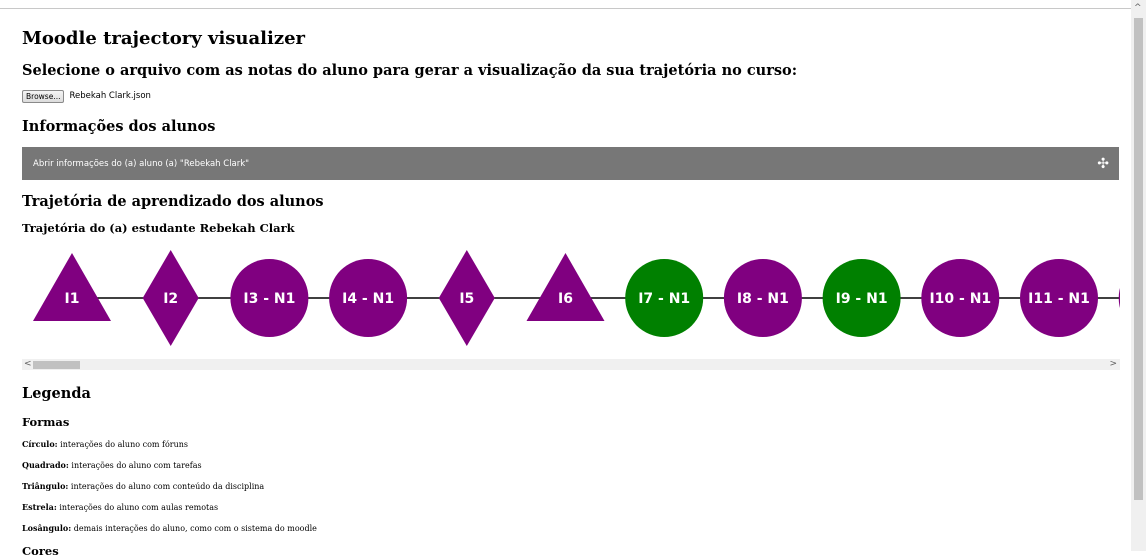  What do you see at coordinates (45, 486) in the screenshot?
I see `legend-term: Triângulo:` at bounding box center [45, 486].